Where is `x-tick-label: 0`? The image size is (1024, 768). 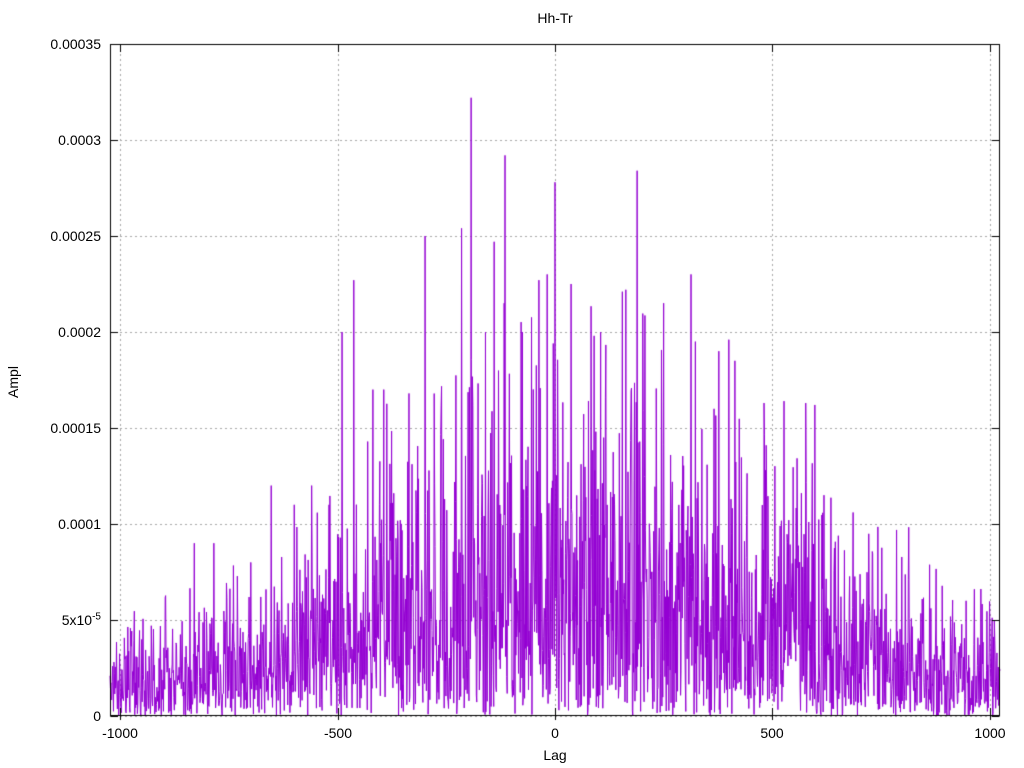 x-tick-label: 0 is located at coordinates (555, 733).